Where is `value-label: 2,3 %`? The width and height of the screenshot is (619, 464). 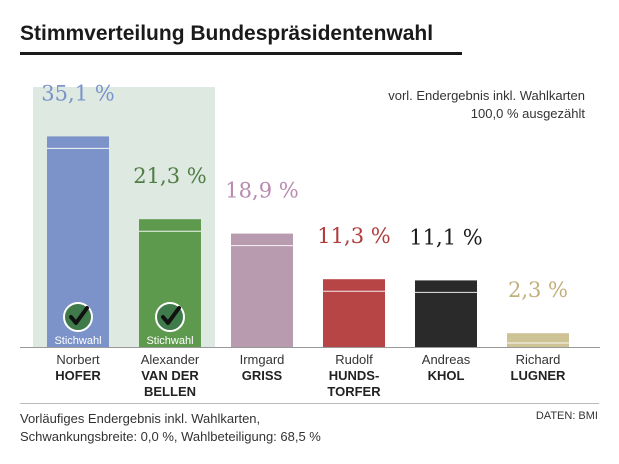 value-label: 2,3 % is located at coordinates (538, 290).